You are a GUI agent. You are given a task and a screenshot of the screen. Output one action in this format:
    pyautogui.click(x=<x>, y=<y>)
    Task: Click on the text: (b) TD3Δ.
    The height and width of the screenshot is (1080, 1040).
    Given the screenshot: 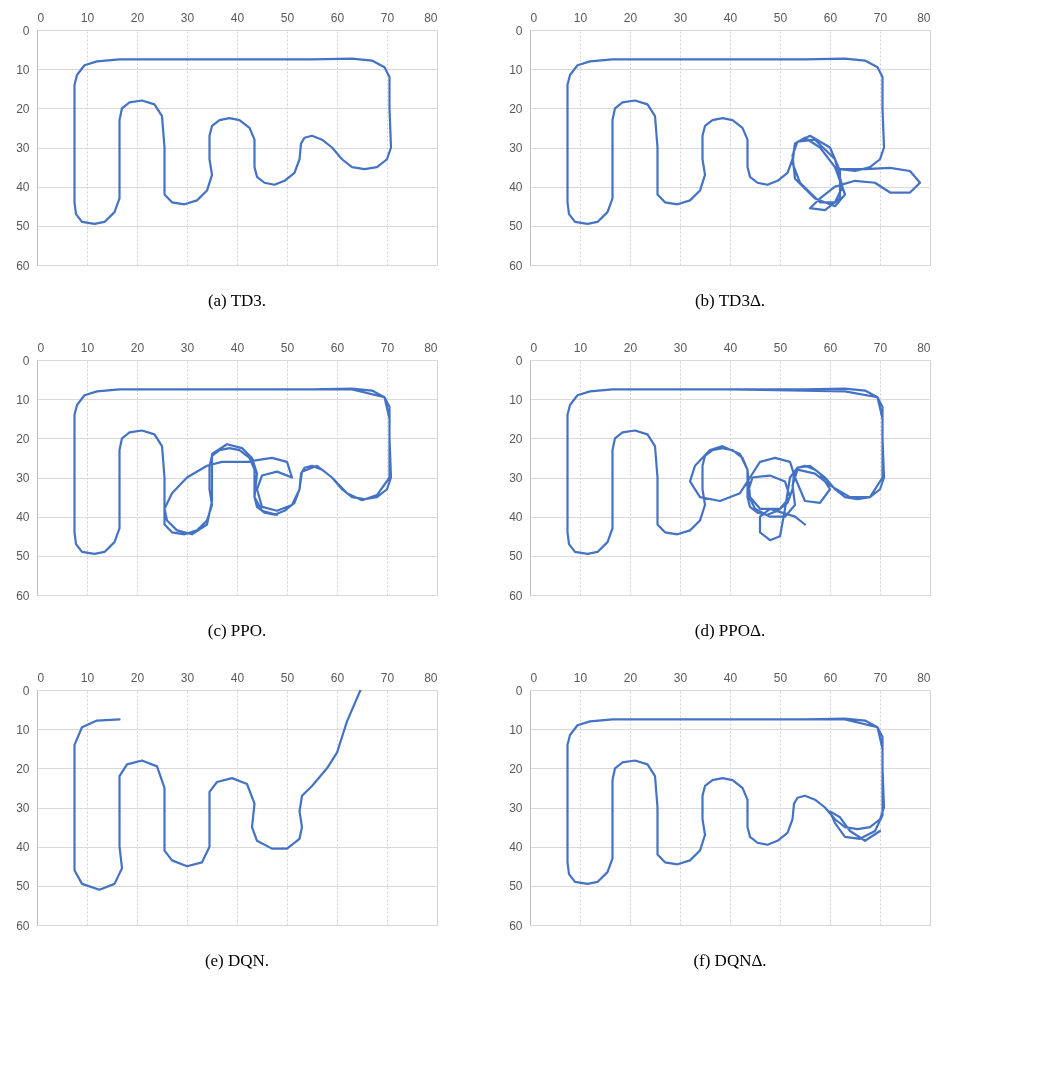 What is the action you would take?
    pyautogui.click(x=730, y=300)
    